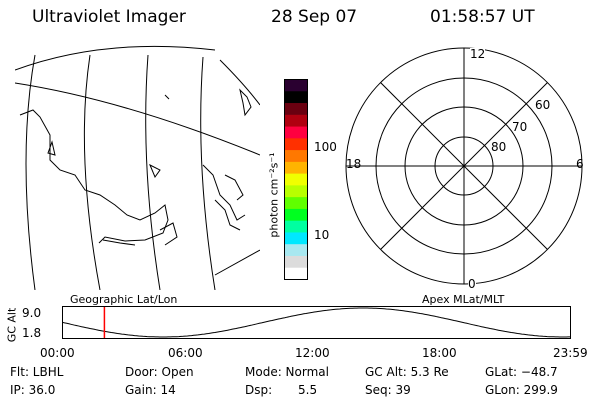 The width and height of the screenshot is (600, 400). Describe the element at coordinates (12, 325) in the screenshot. I see `orbit-y-axis-label: GC Alt` at that location.